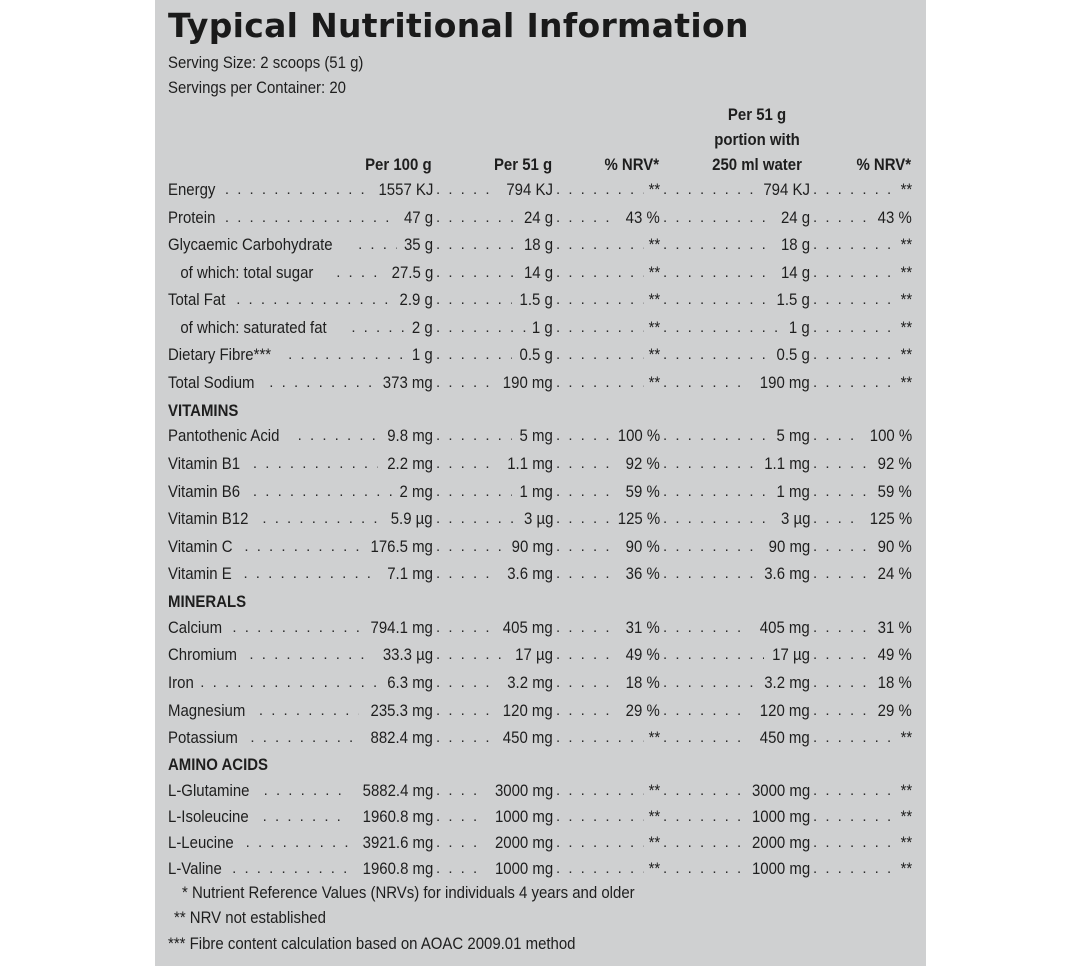 Image resolution: width=1080 pixels, height=966 pixels. I want to click on per-100g-value: 7.1 mg, so click(410, 573).